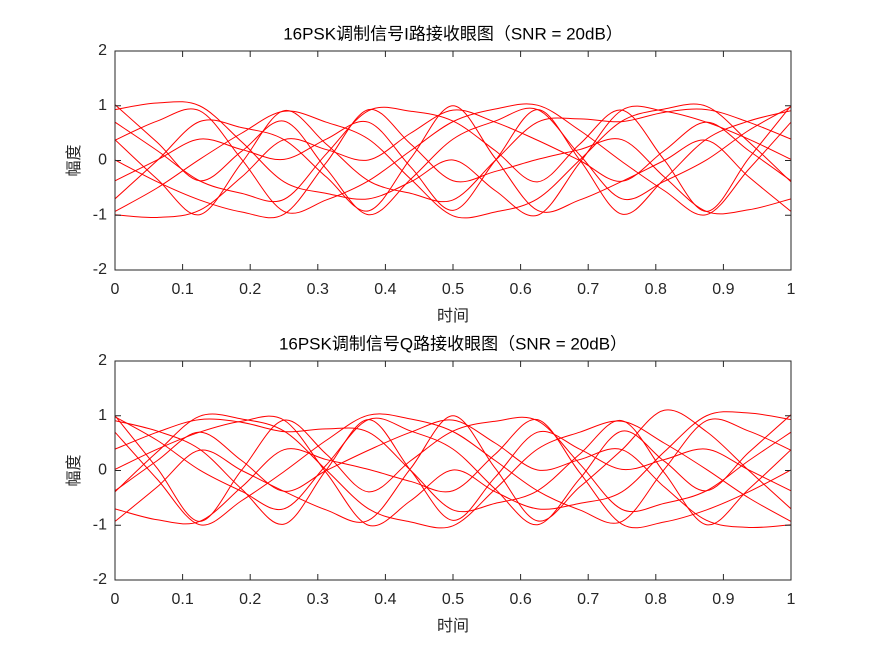 The height and width of the screenshot is (656, 875). Describe the element at coordinates (453, 33) in the screenshot. I see `chart-title: 16PSK调制信号I路接收眼图（SNR = 20dB）` at that location.